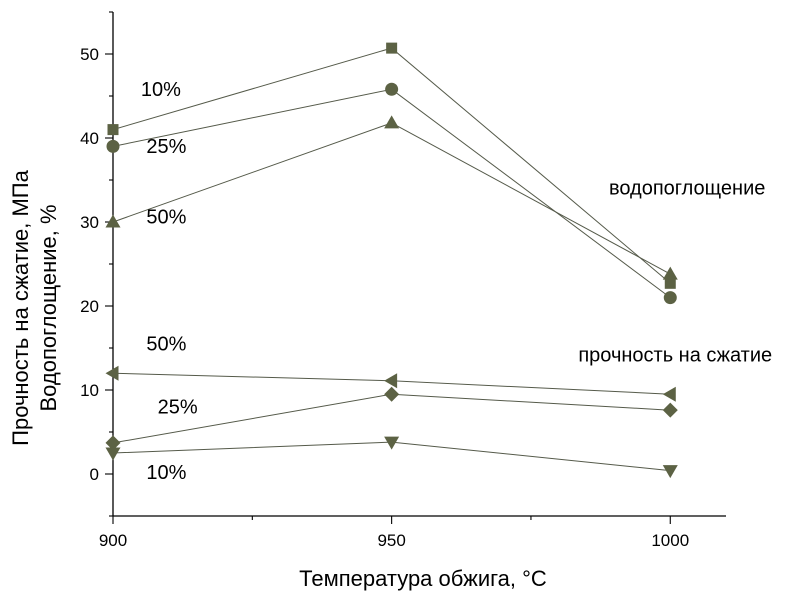 This screenshot has width=806, height=592. Describe the element at coordinates (89, 306) in the screenshot. I see `y-tick-label: 20` at that location.